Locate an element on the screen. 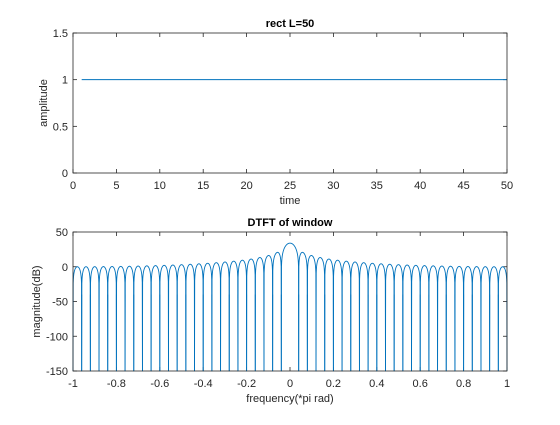  top-y-tick-label: 0 is located at coordinates (65, 174).